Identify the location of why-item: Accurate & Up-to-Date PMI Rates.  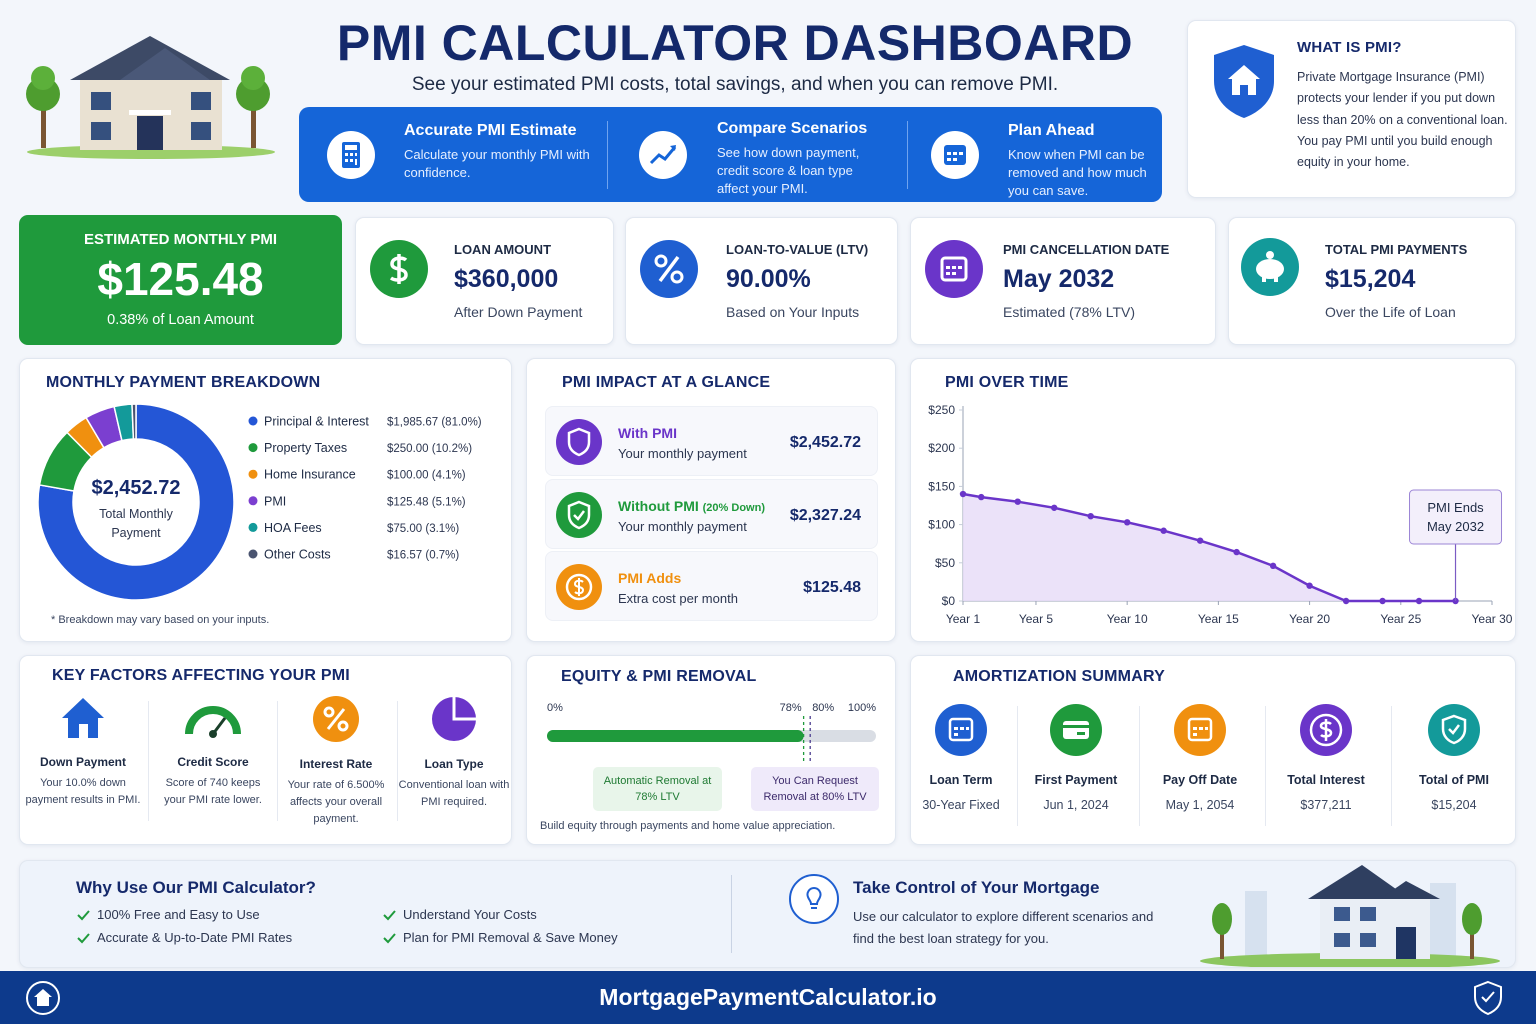
(195, 937).